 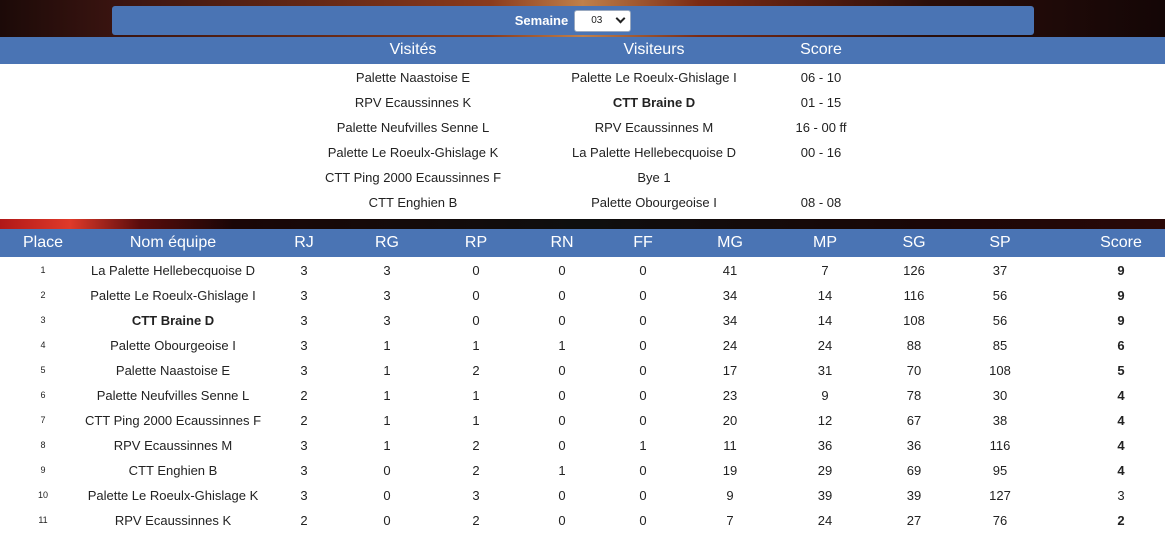 I want to click on match-home: CTT Ping 2000 Ecaussinnes F, so click(x=413, y=177).